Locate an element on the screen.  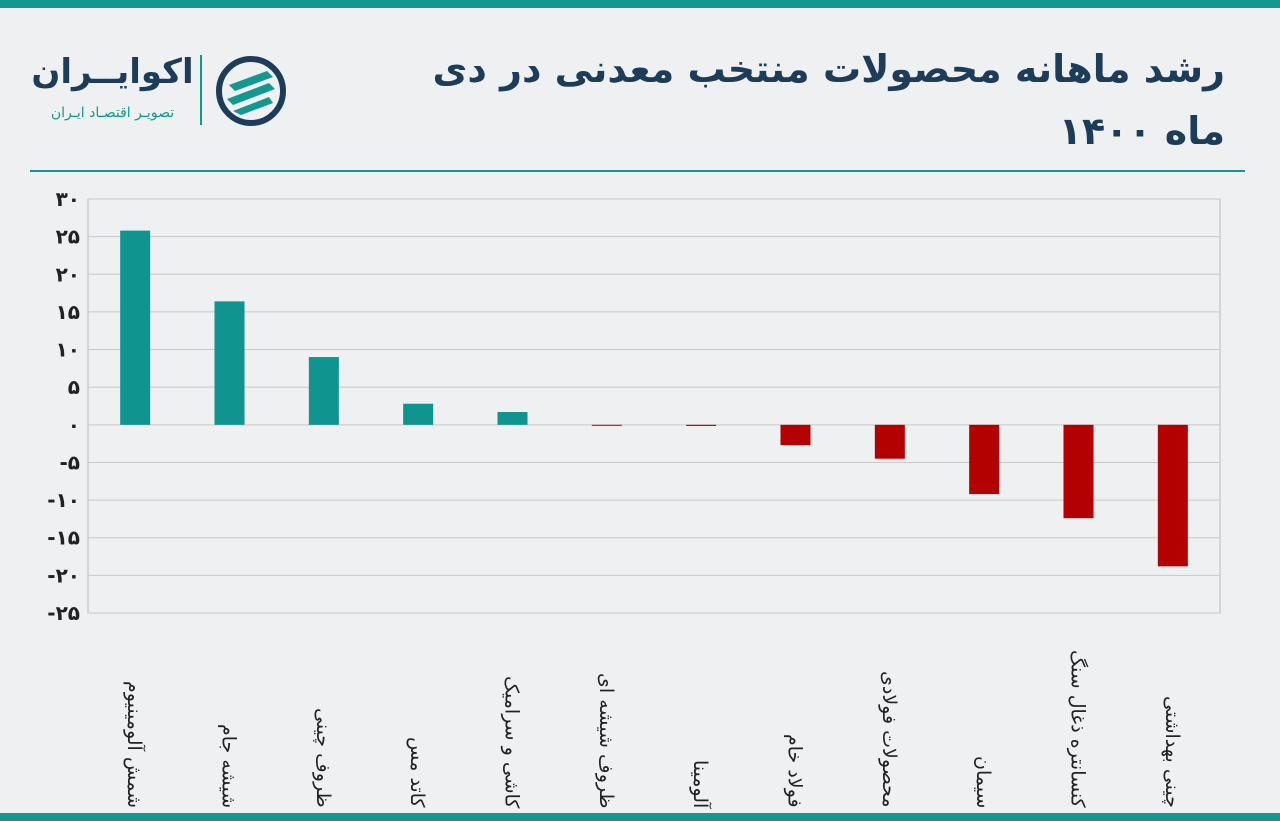
x-tick-label: سیمان is located at coordinates (983, 781).